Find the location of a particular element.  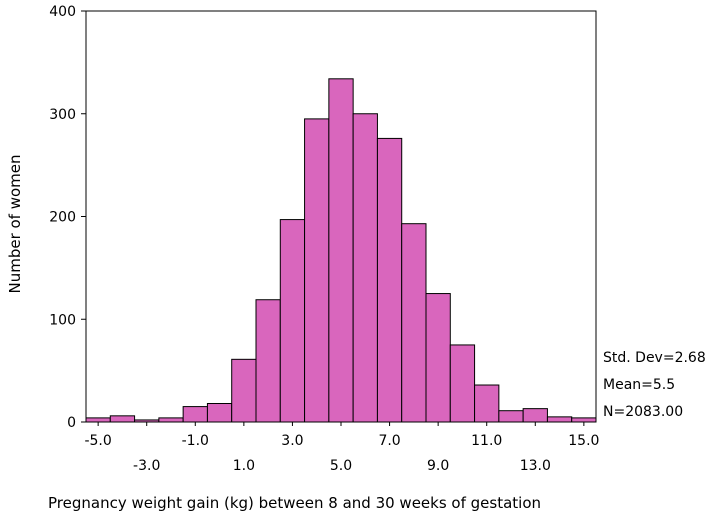

stat-std-dev: Std. Dev=2.68 is located at coordinates (654, 358).